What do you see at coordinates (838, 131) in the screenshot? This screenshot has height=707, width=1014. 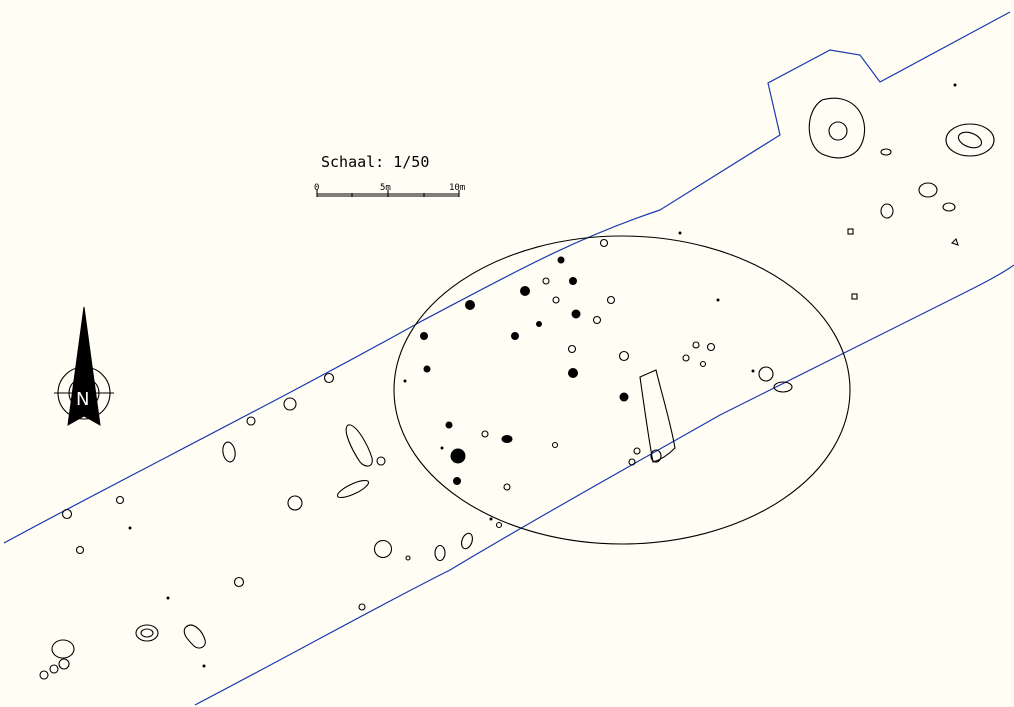 I see `pit-core` at bounding box center [838, 131].